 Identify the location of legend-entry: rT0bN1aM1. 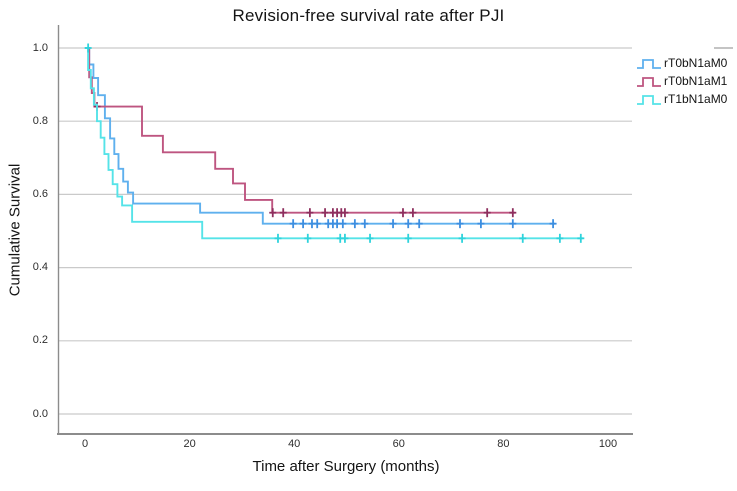
(681, 81).